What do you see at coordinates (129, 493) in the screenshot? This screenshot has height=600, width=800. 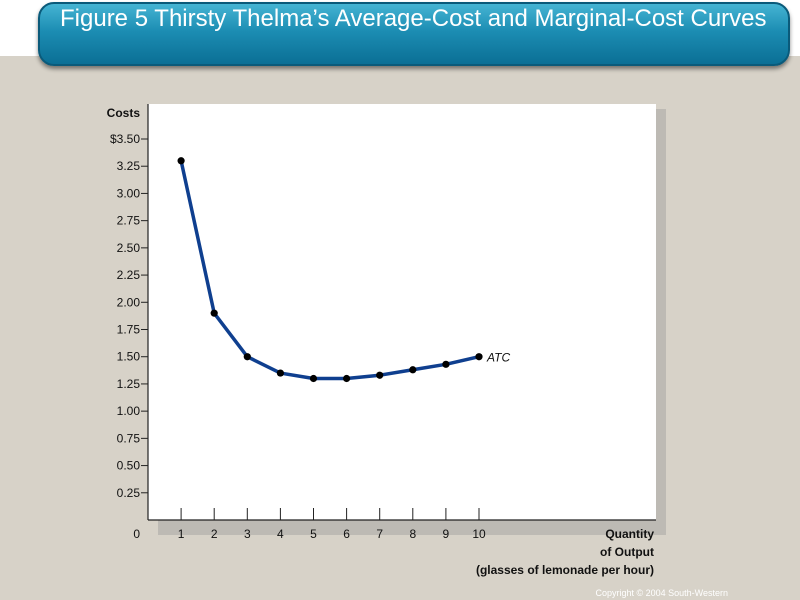 I see `y-tick-label: 0.25` at bounding box center [129, 493].